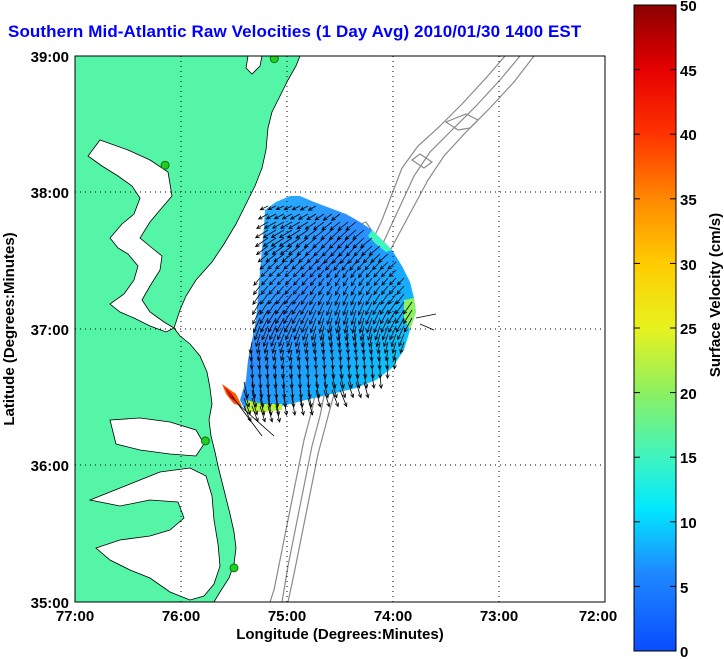 The image size is (724, 659). What do you see at coordinates (688, 71) in the screenshot?
I see `colorbar-tick-label: 45` at bounding box center [688, 71].